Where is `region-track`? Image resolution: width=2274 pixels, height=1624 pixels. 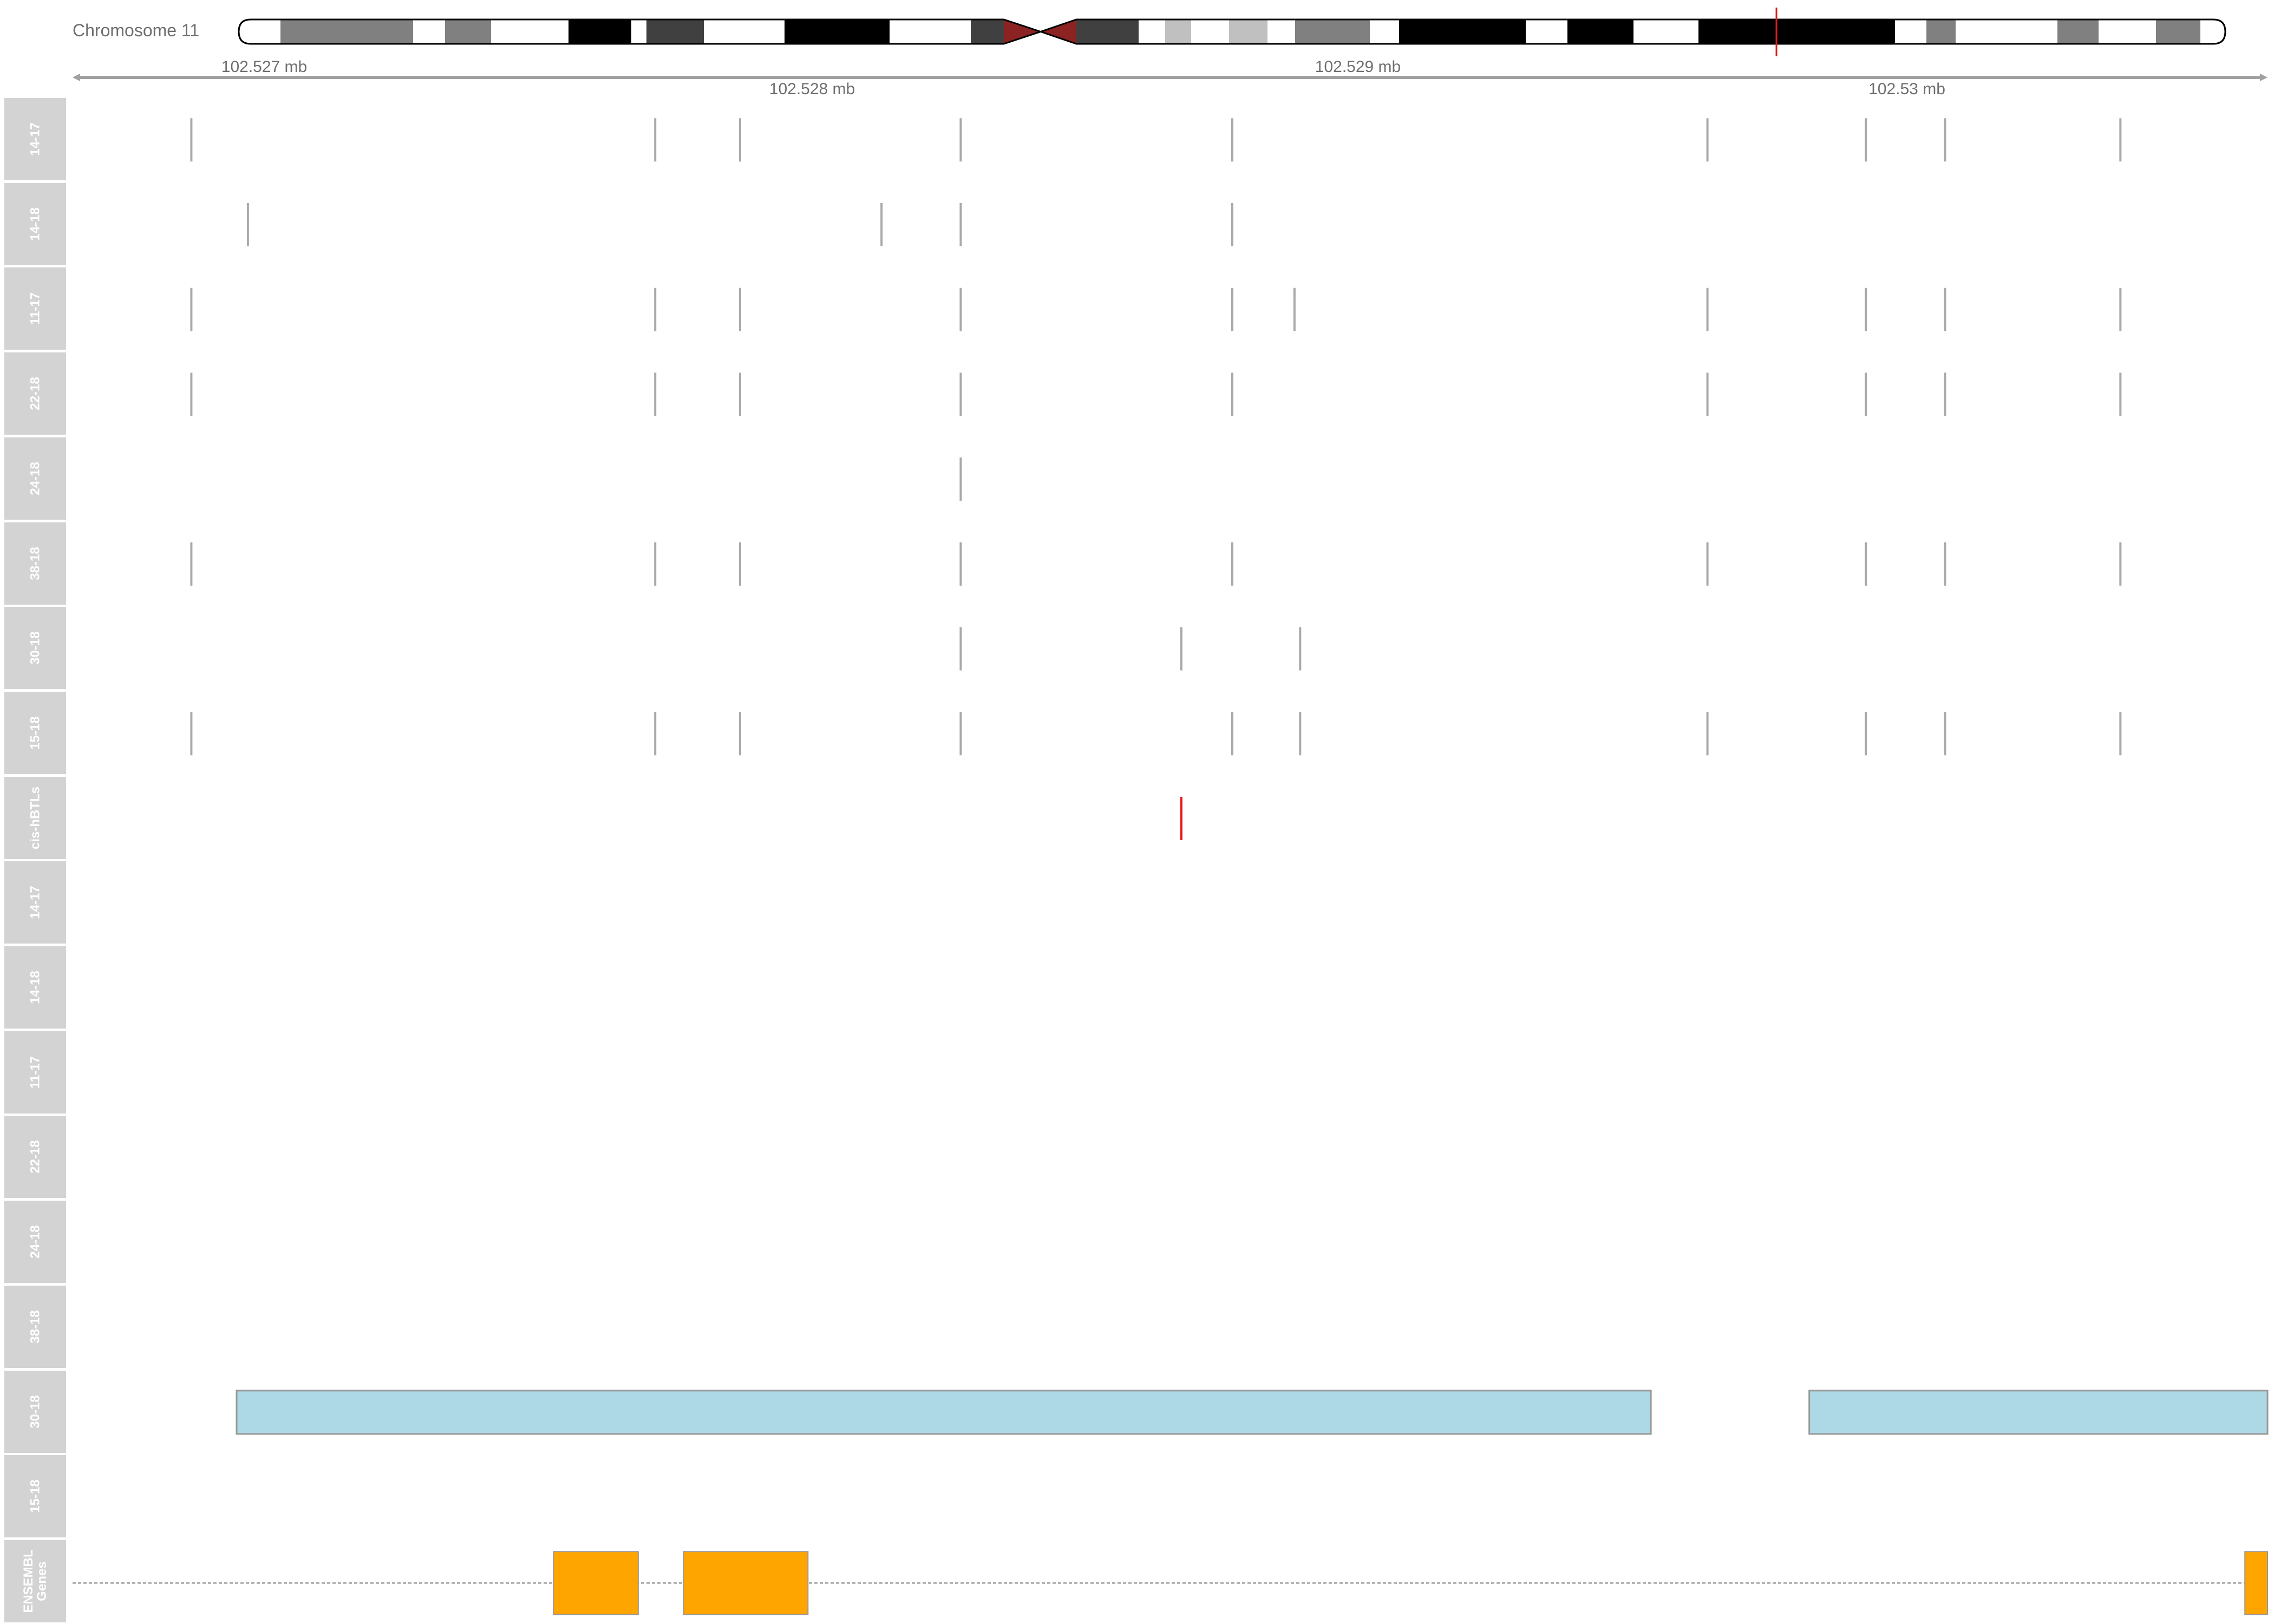
region-track is located at coordinates (1252, 1412).